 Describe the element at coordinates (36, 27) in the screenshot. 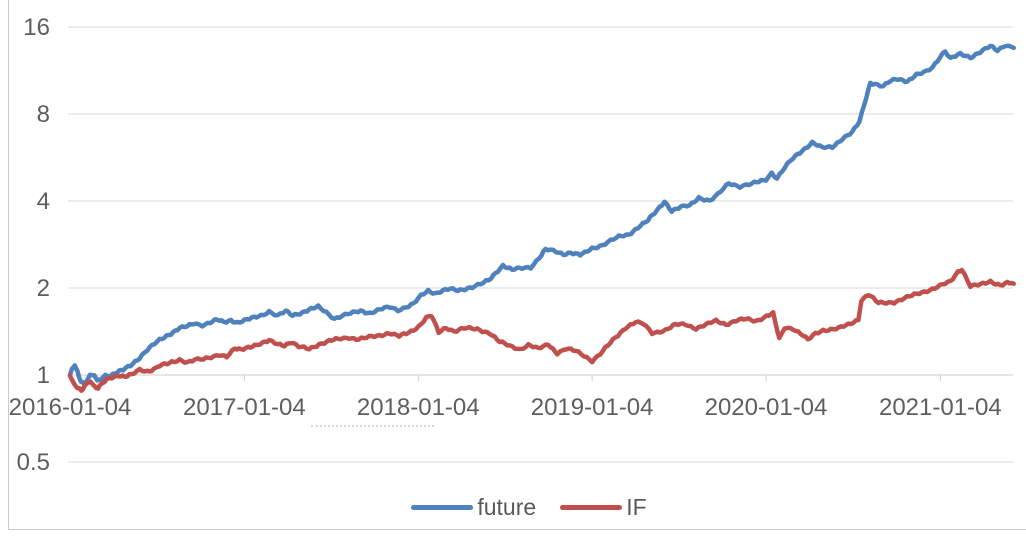

I see `y-tick-label: 16` at that location.